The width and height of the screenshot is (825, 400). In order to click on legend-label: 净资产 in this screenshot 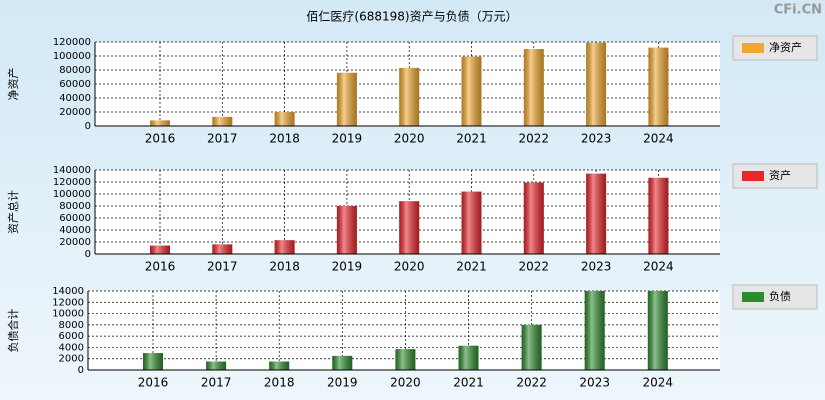, I will do `click(785, 47)`.